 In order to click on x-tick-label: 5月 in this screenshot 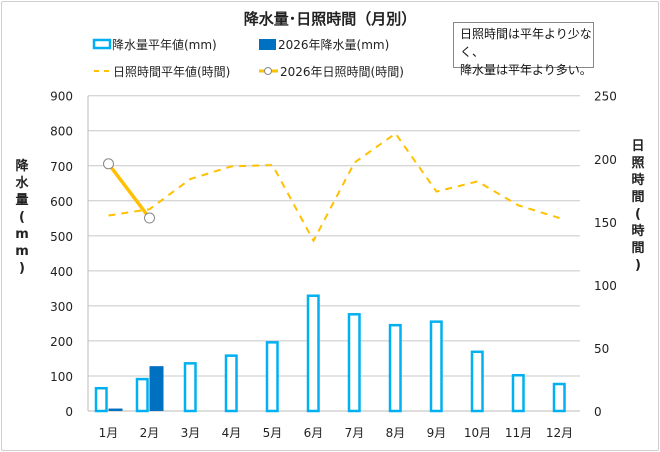, I will do `click(273, 433)`.